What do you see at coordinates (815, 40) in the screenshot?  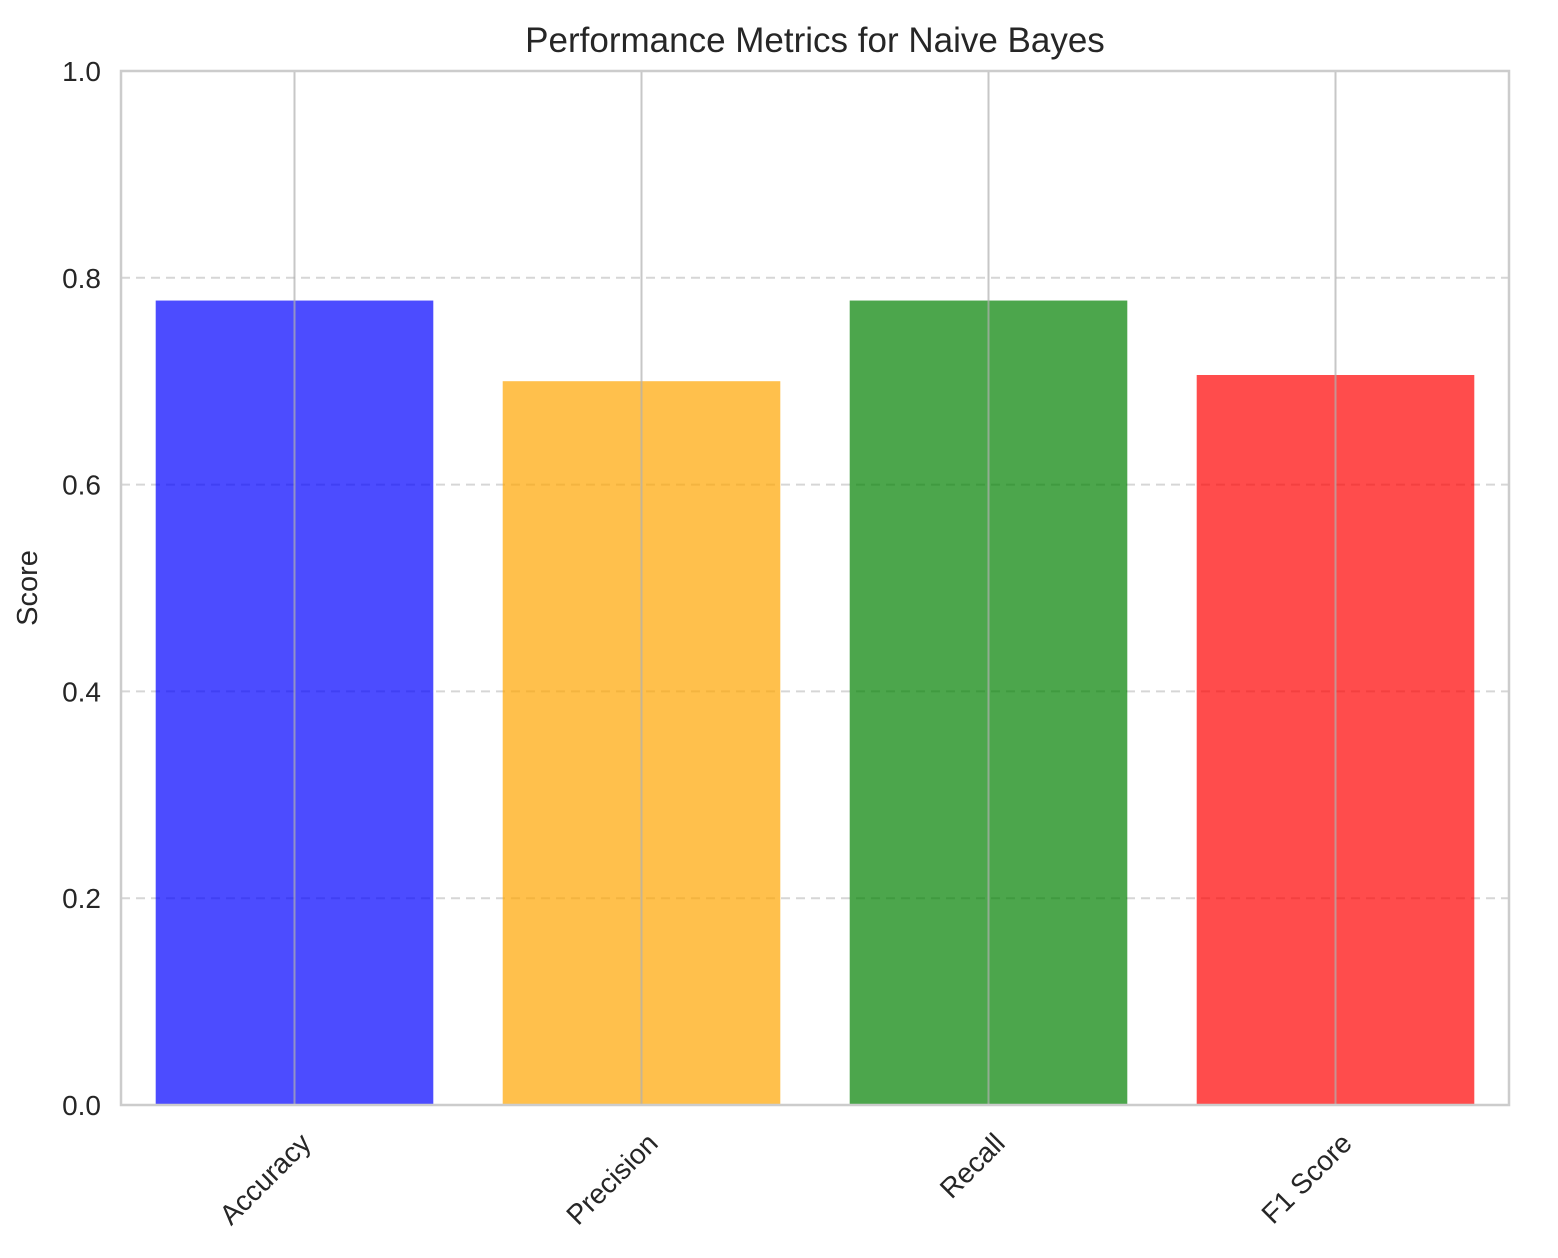 I see `chart-title: Performance Metrics for Naive Bayes` at bounding box center [815, 40].